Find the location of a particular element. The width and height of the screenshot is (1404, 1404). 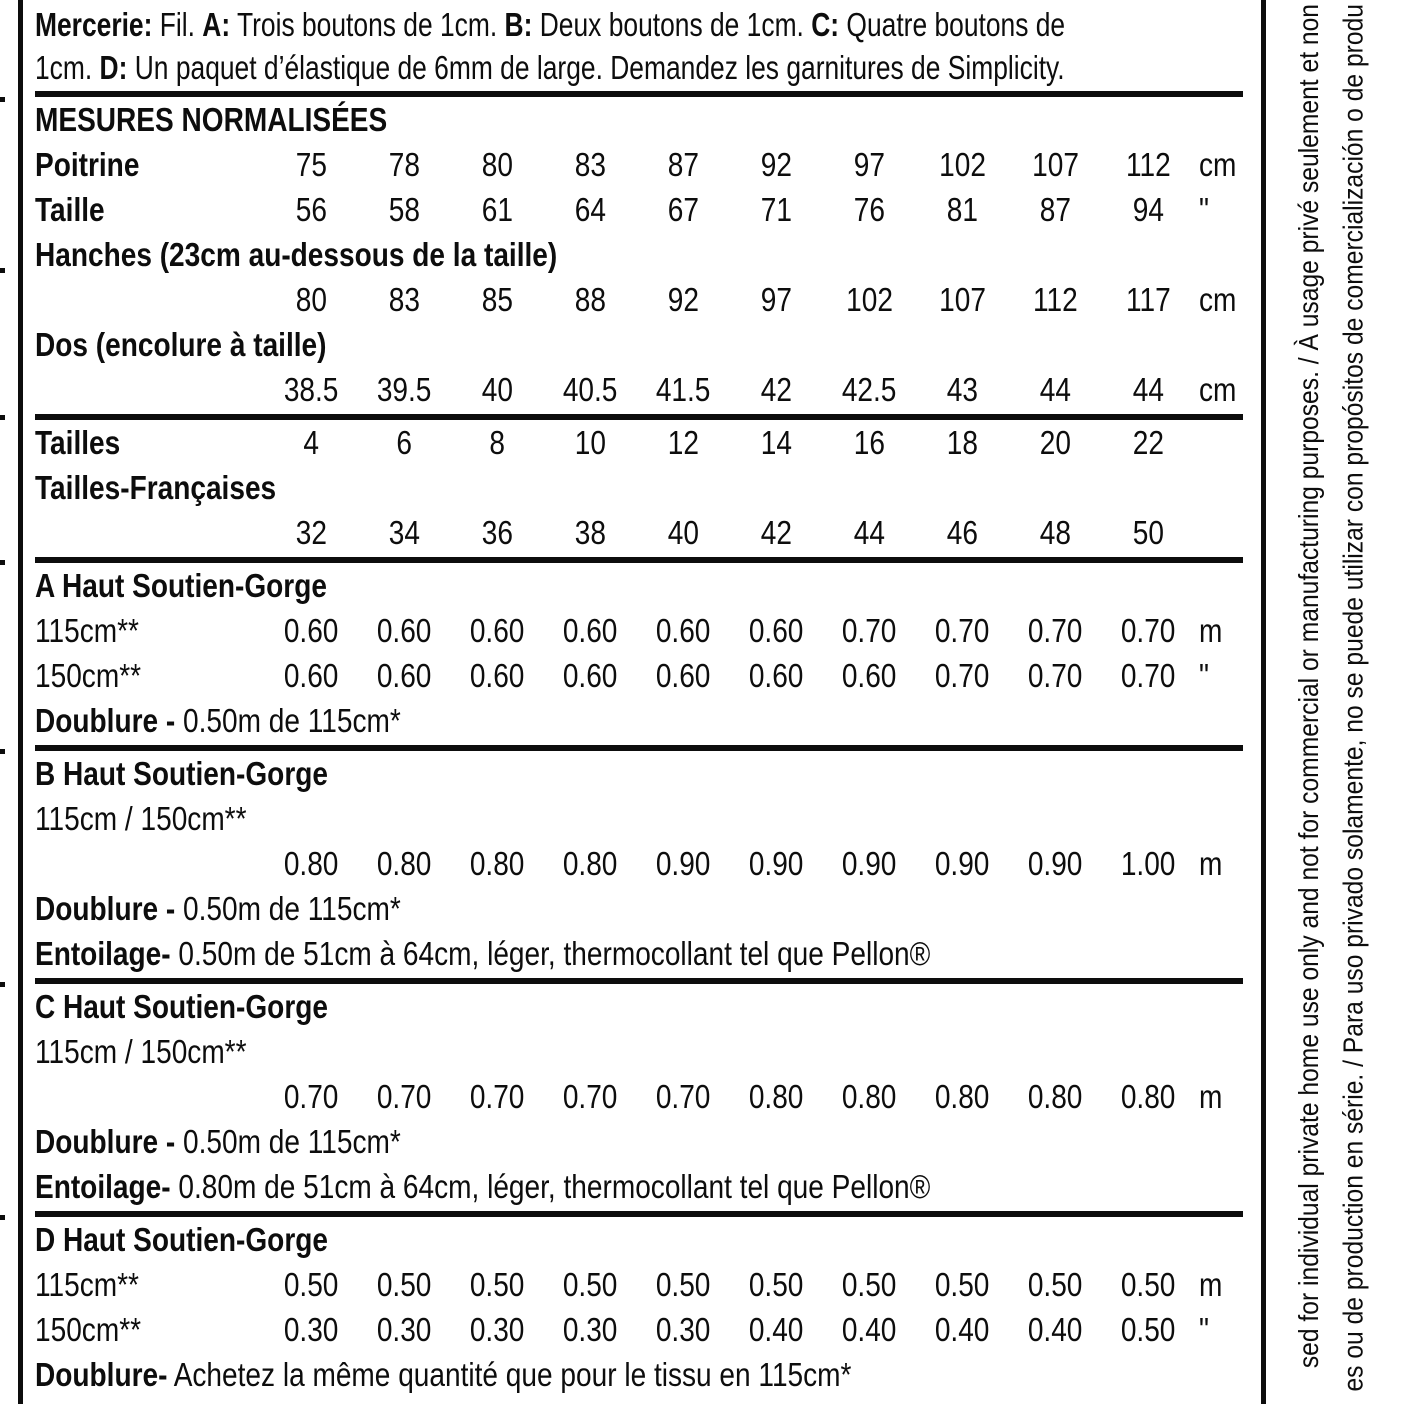

value-cell: 56 is located at coordinates (311, 209).